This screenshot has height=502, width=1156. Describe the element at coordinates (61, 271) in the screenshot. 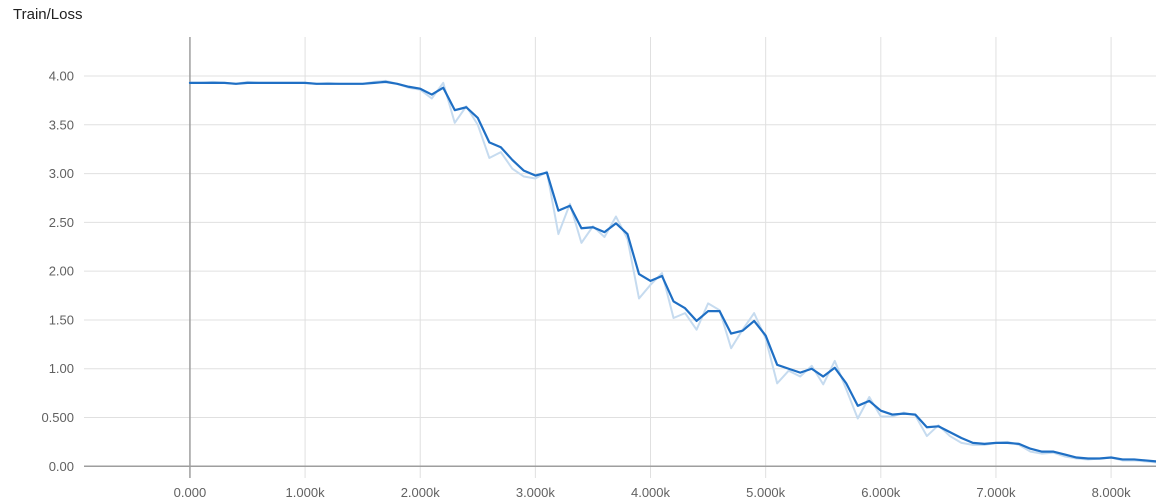

I see `y-tick-label: 2.00` at that location.